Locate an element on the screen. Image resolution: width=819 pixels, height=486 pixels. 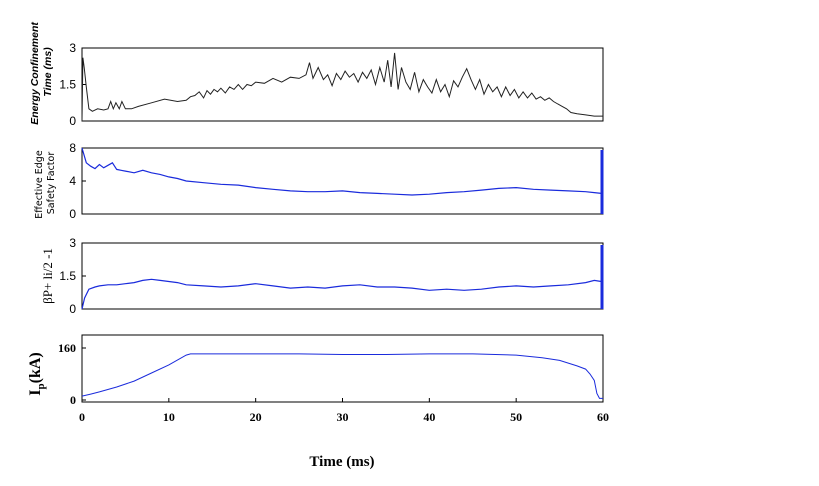
y-tick-label: 8 is located at coordinates (72, 148).